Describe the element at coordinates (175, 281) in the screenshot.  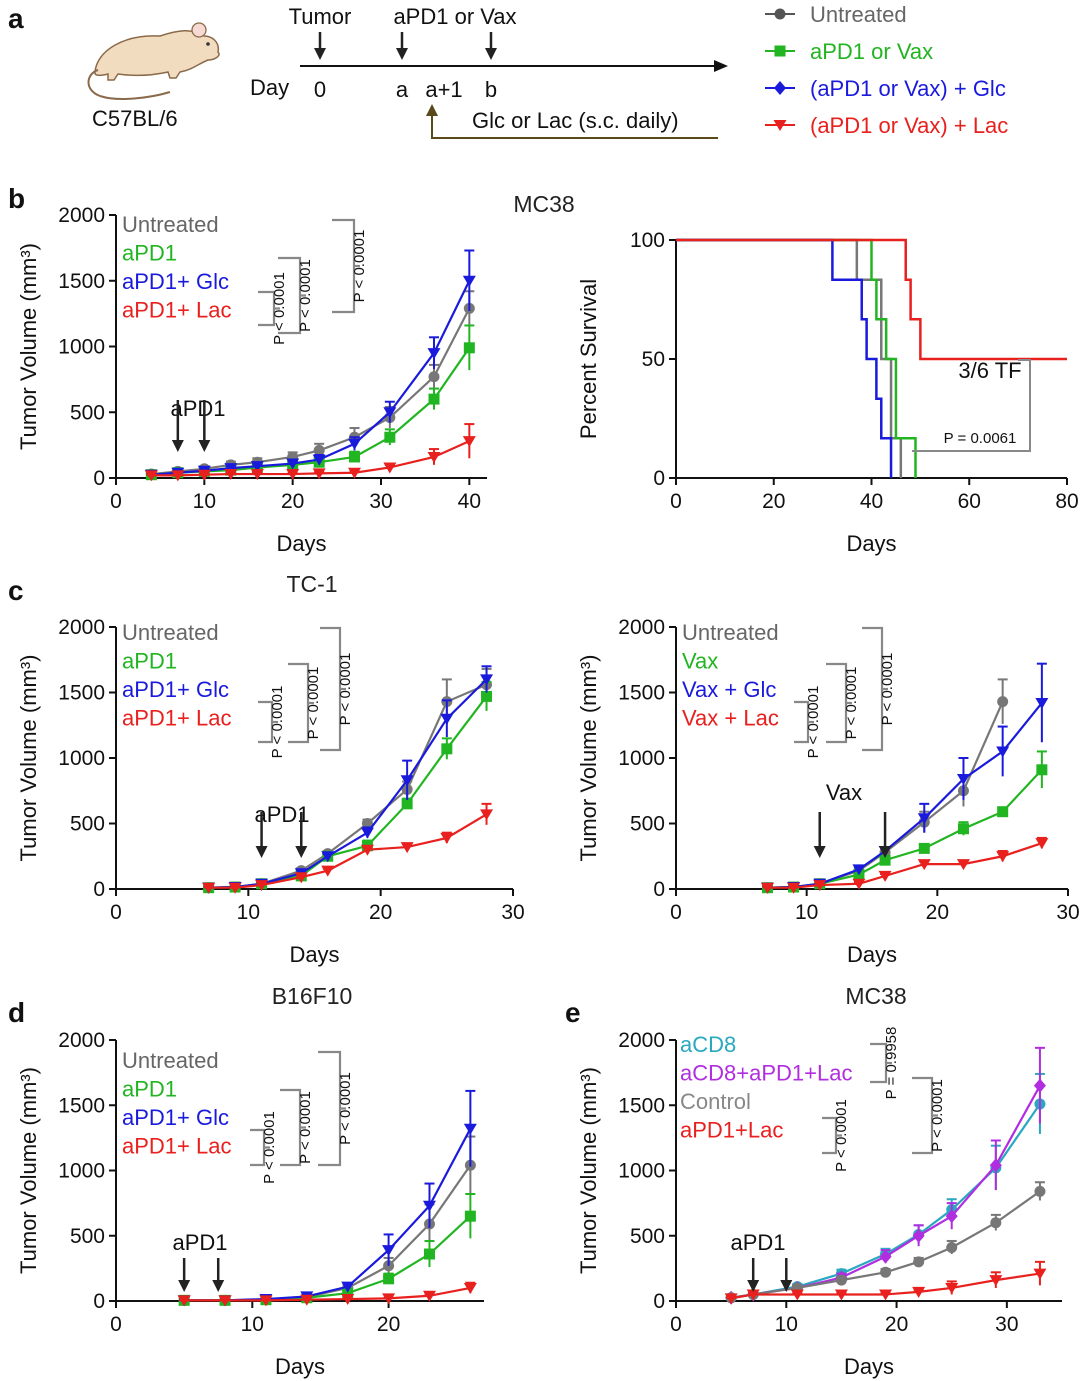
I see `legend-label: aPD1+ Glc` at that location.